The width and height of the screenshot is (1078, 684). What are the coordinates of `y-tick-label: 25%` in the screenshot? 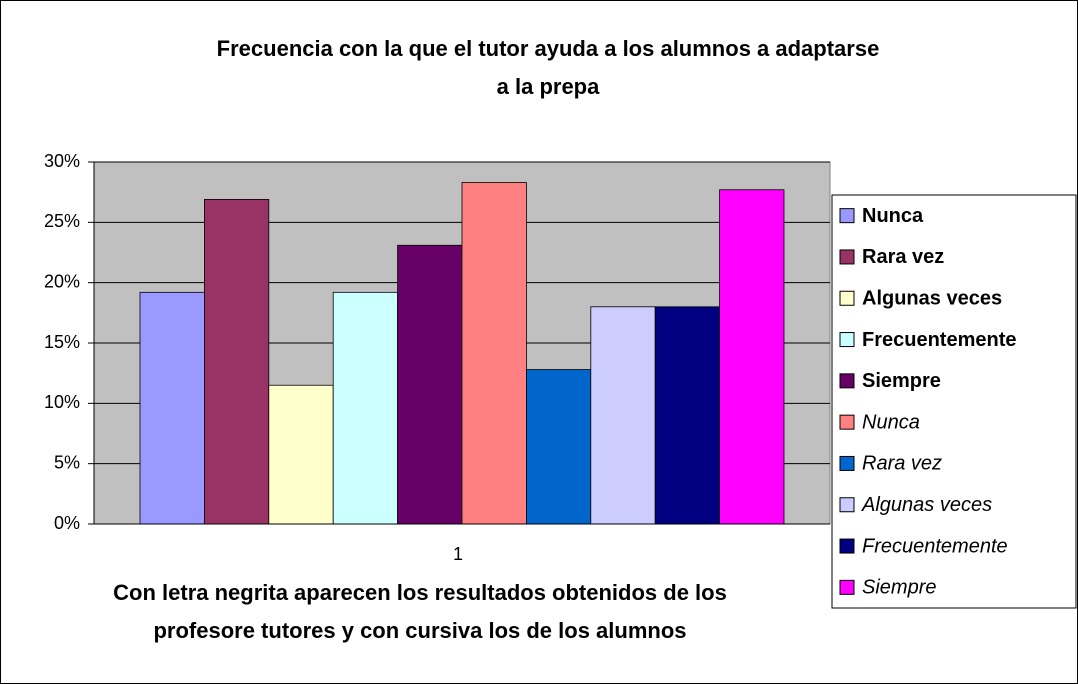 It's located at (62, 221).